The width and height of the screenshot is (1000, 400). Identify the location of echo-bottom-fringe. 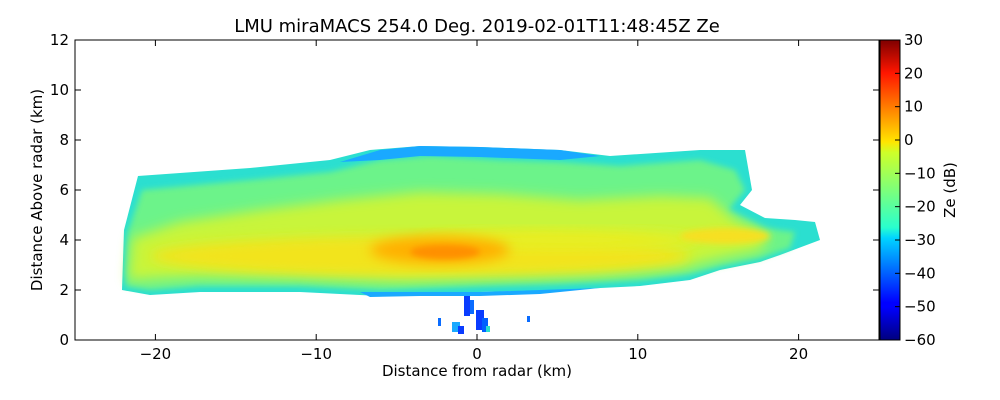
(480, 292).